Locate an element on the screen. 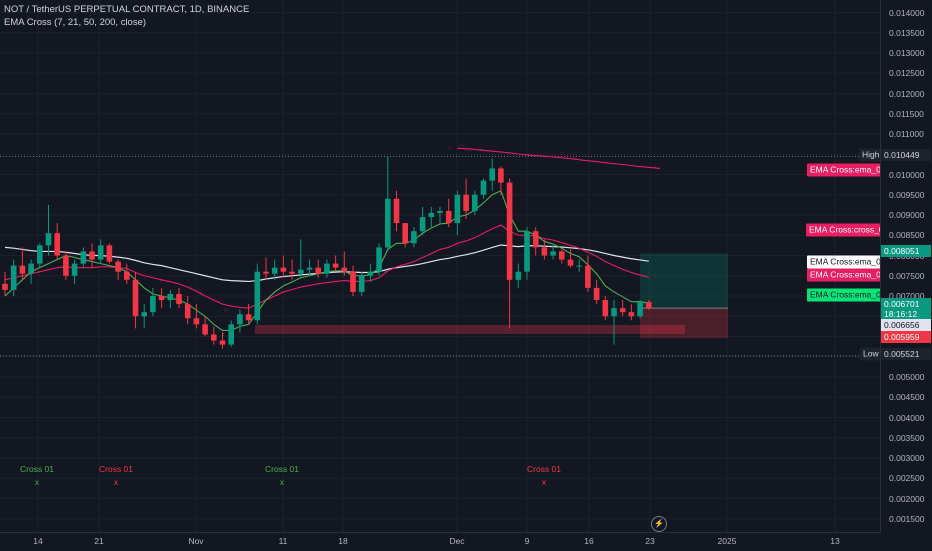 The image size is (932, 551). position-zones is located at coordinates (491, 296).